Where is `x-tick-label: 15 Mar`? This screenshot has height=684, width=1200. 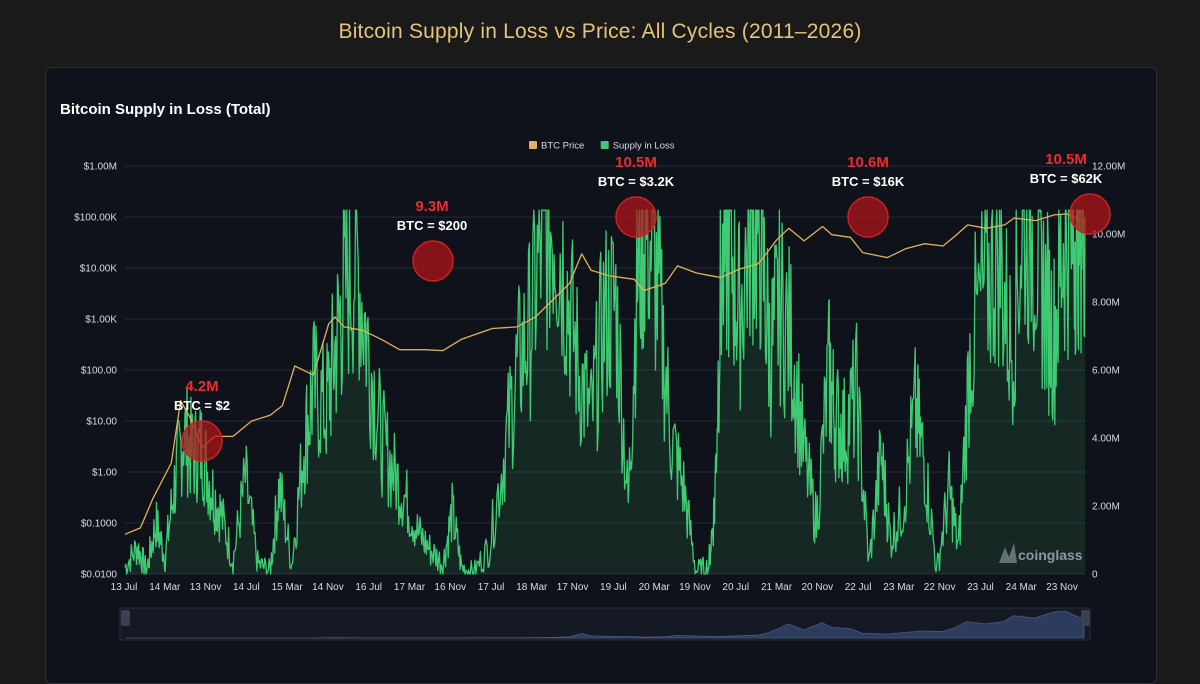
x-tick-label: 15 Mar is located at coordinates (288, 587).